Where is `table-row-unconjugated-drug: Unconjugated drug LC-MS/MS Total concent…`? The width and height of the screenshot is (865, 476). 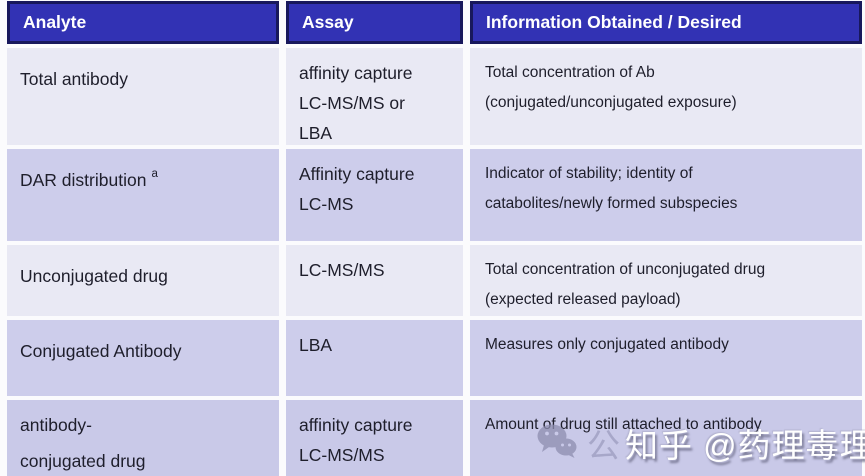
table-row-unconjugated-drug: Unconjugated drug LC-MS/MS Total concent… is located at coordinates (434, 280).